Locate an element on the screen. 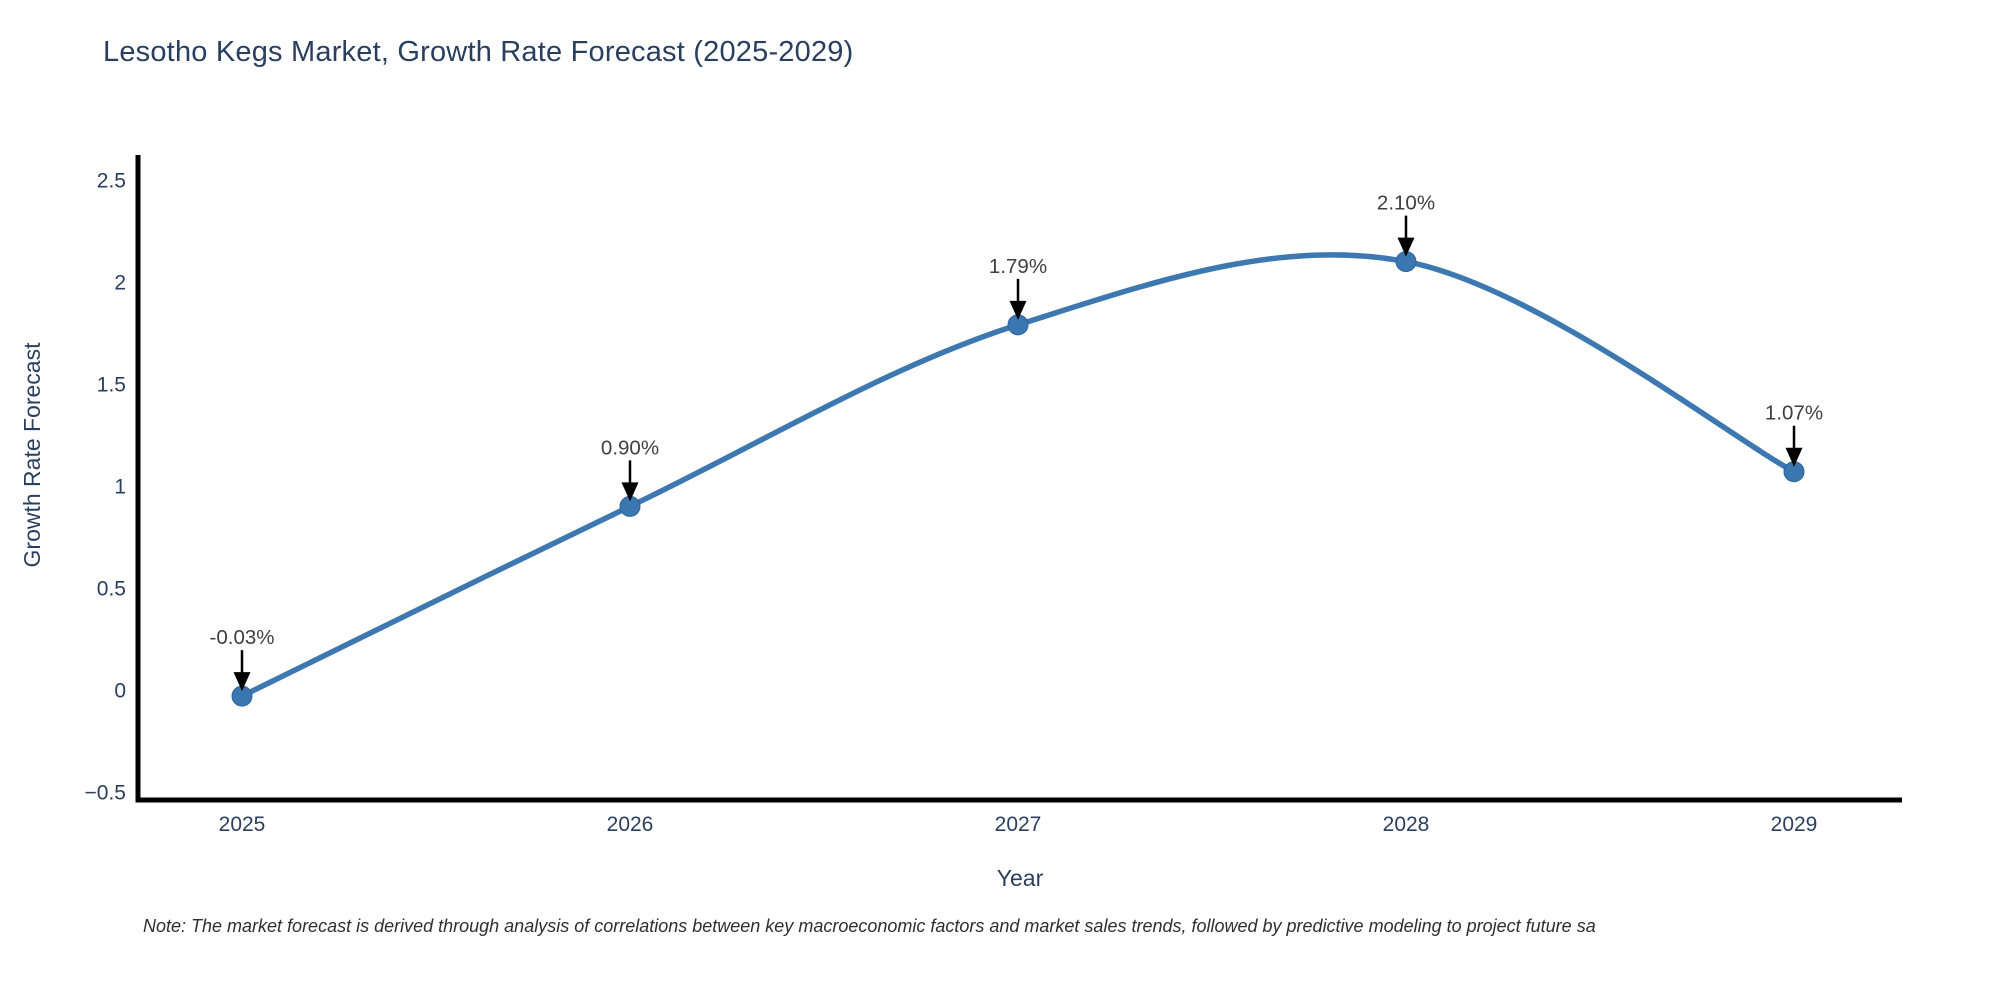 The height and width of the screenshot is (1000, 2000). annotation-label: 0.90% is located at coordinates (630, 447).